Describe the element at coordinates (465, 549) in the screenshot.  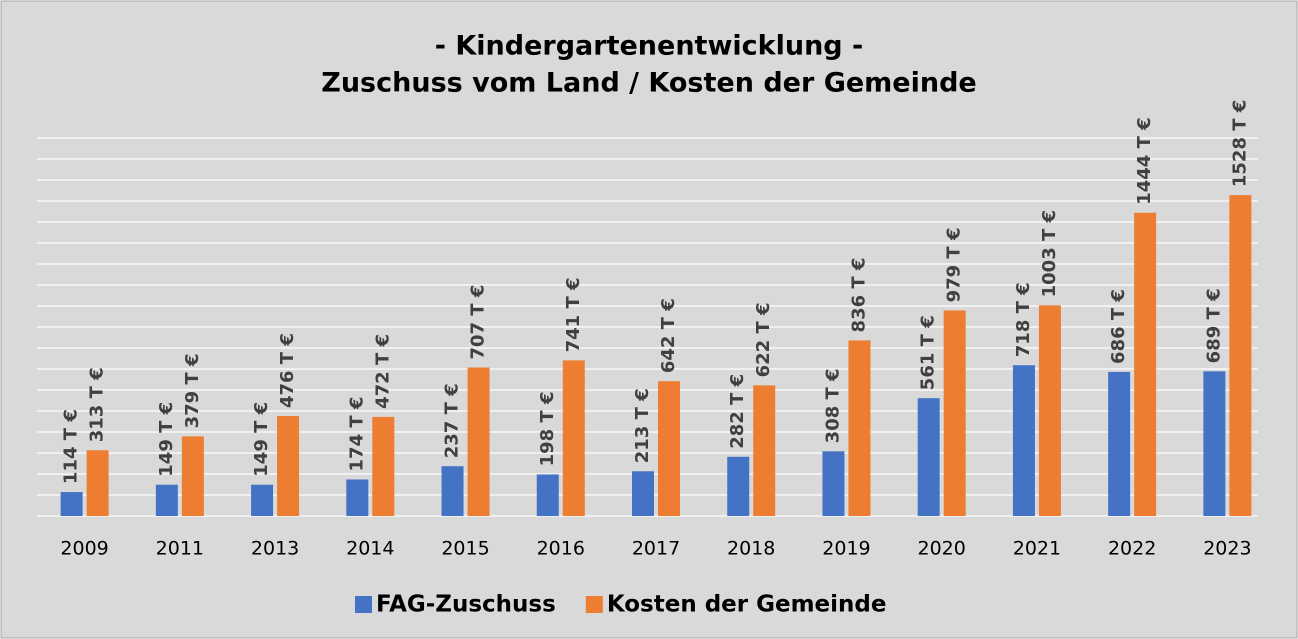
I see `x-tick-label: 2015` at that location.